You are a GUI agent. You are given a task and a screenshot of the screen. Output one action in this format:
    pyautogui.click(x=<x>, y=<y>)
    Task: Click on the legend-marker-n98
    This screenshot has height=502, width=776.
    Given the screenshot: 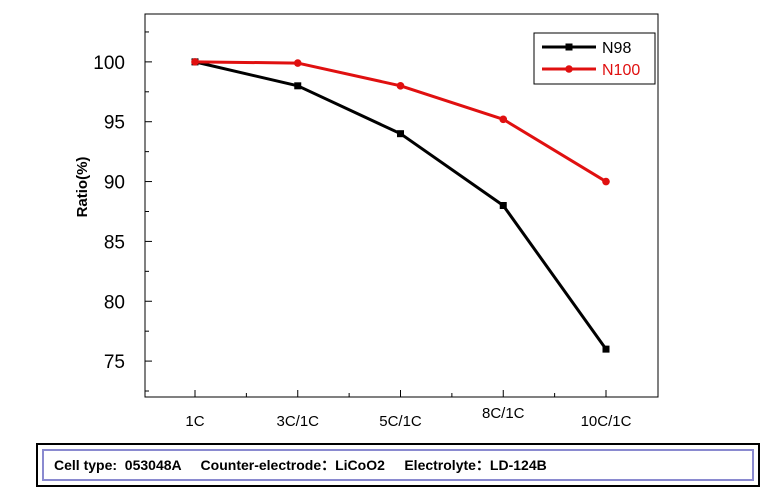 What is the action you would take?
    pyautogui.click(x=569, y=47)
    